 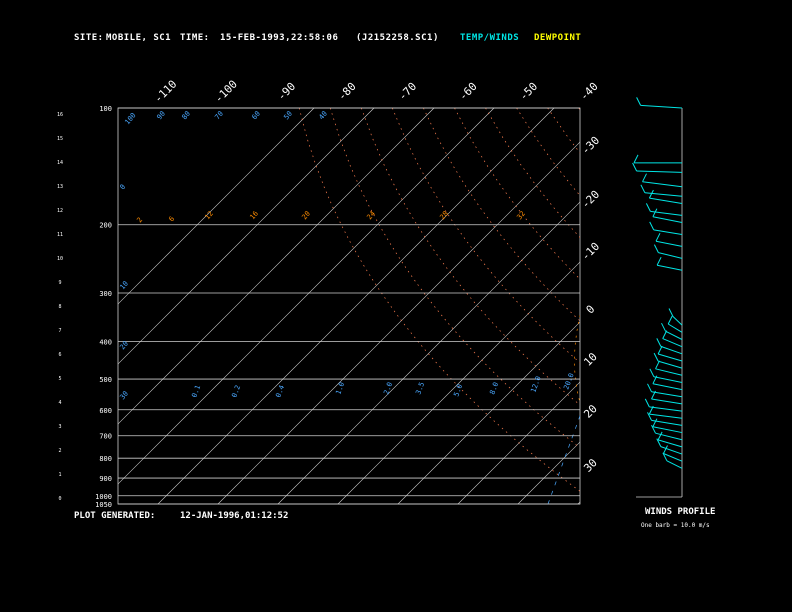 I want to click on pressure-tick-label: 1000, so click(x=103, y=497).